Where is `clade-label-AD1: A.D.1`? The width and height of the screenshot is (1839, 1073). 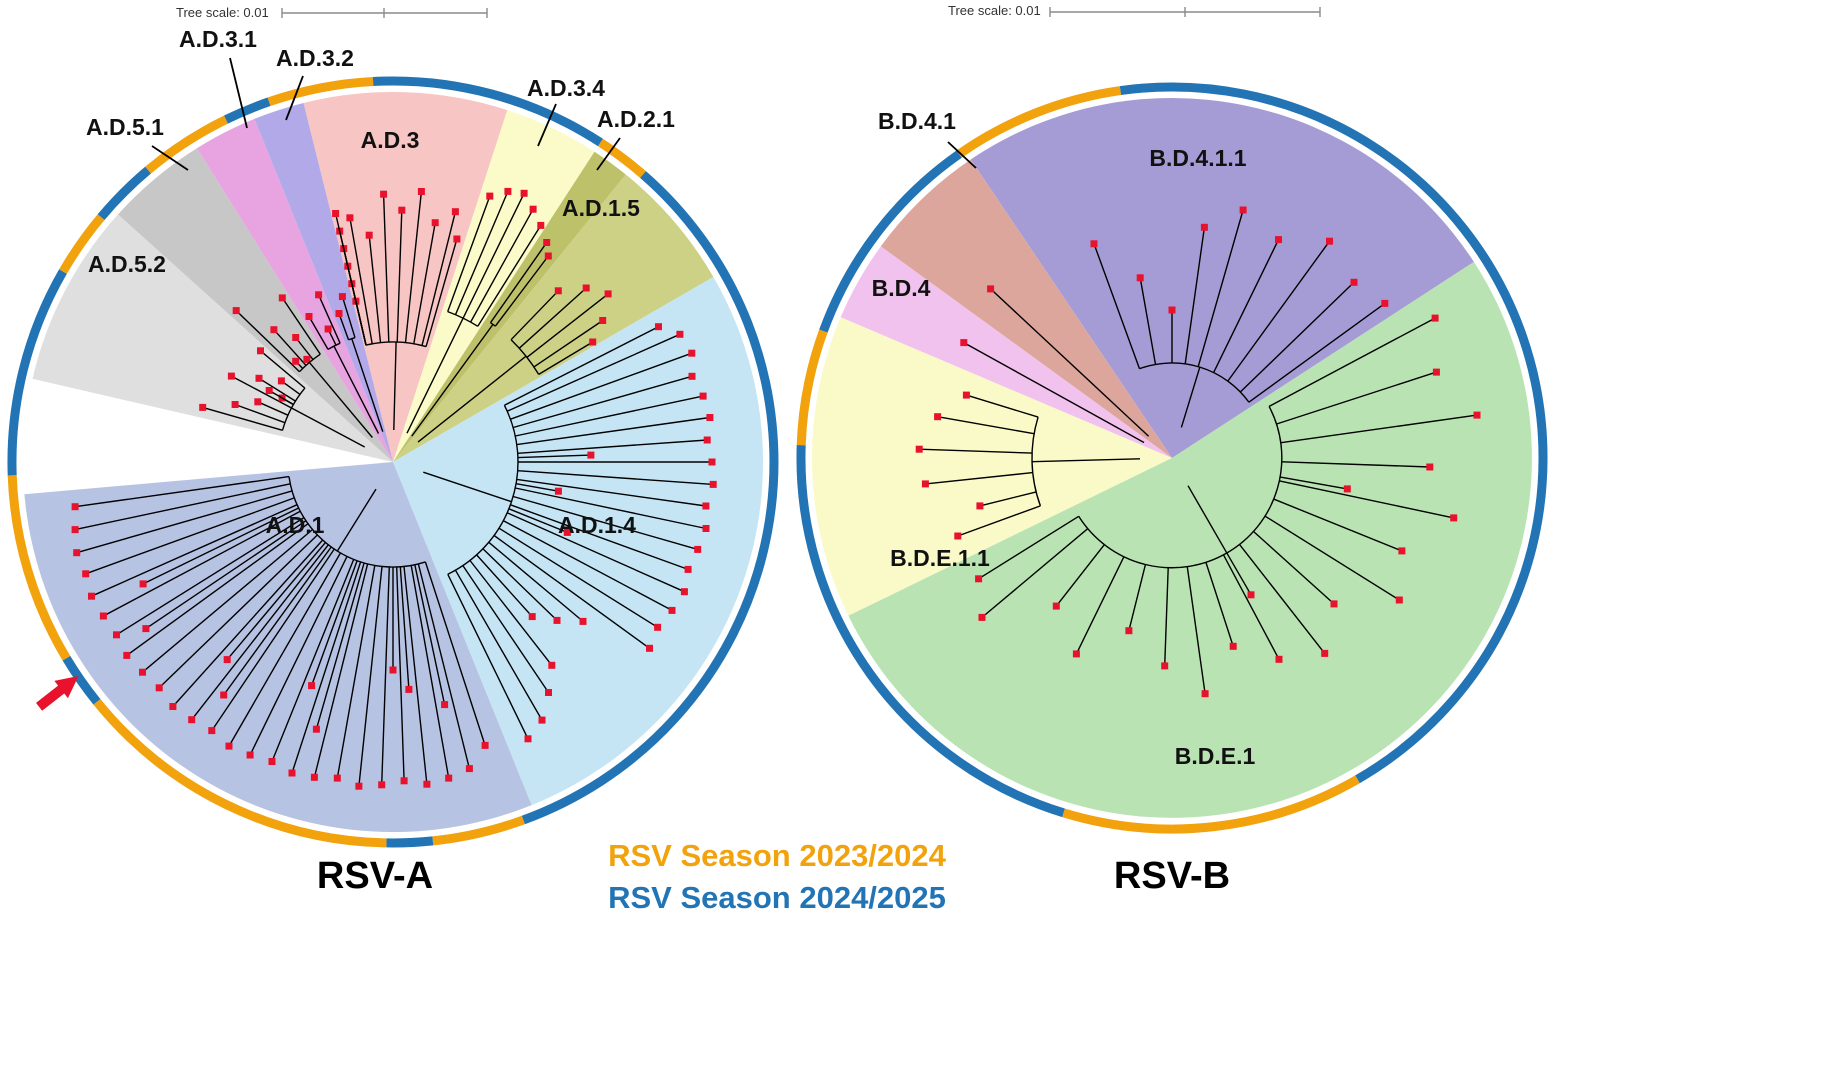 clade-label-AD1: A.D.1 is located at coordinates (295, 525).